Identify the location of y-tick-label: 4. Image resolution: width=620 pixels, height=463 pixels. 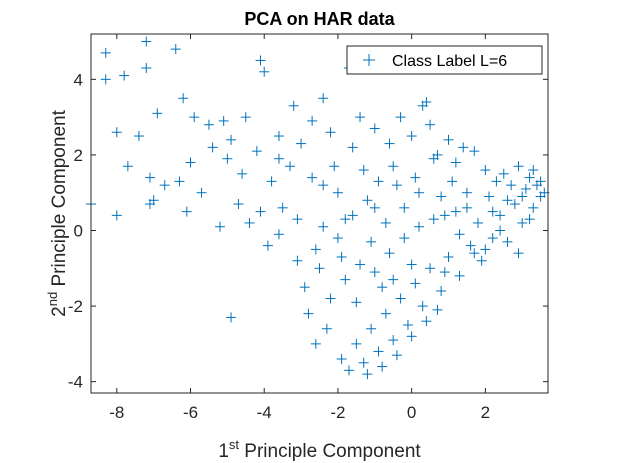
(78, 79).